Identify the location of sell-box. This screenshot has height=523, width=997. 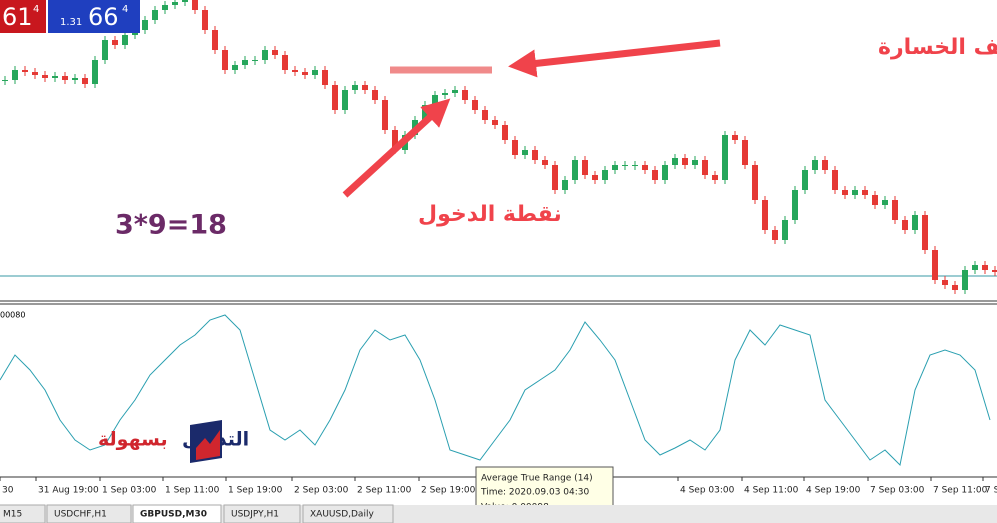
(23, 16).